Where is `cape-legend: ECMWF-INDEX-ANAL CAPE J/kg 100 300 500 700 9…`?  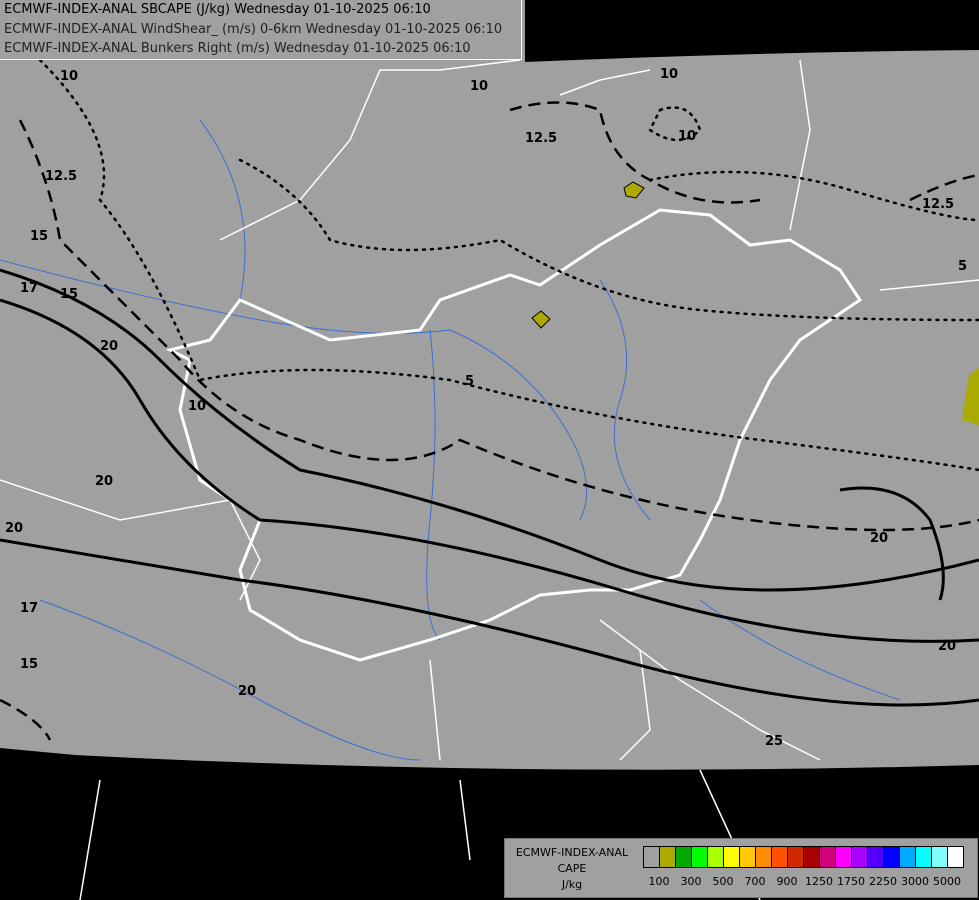 cape-legend: ECMWF-INDEX-ANAL CAPE J/kg 100 300 500 700 9… is located at coordinates (741, 868).